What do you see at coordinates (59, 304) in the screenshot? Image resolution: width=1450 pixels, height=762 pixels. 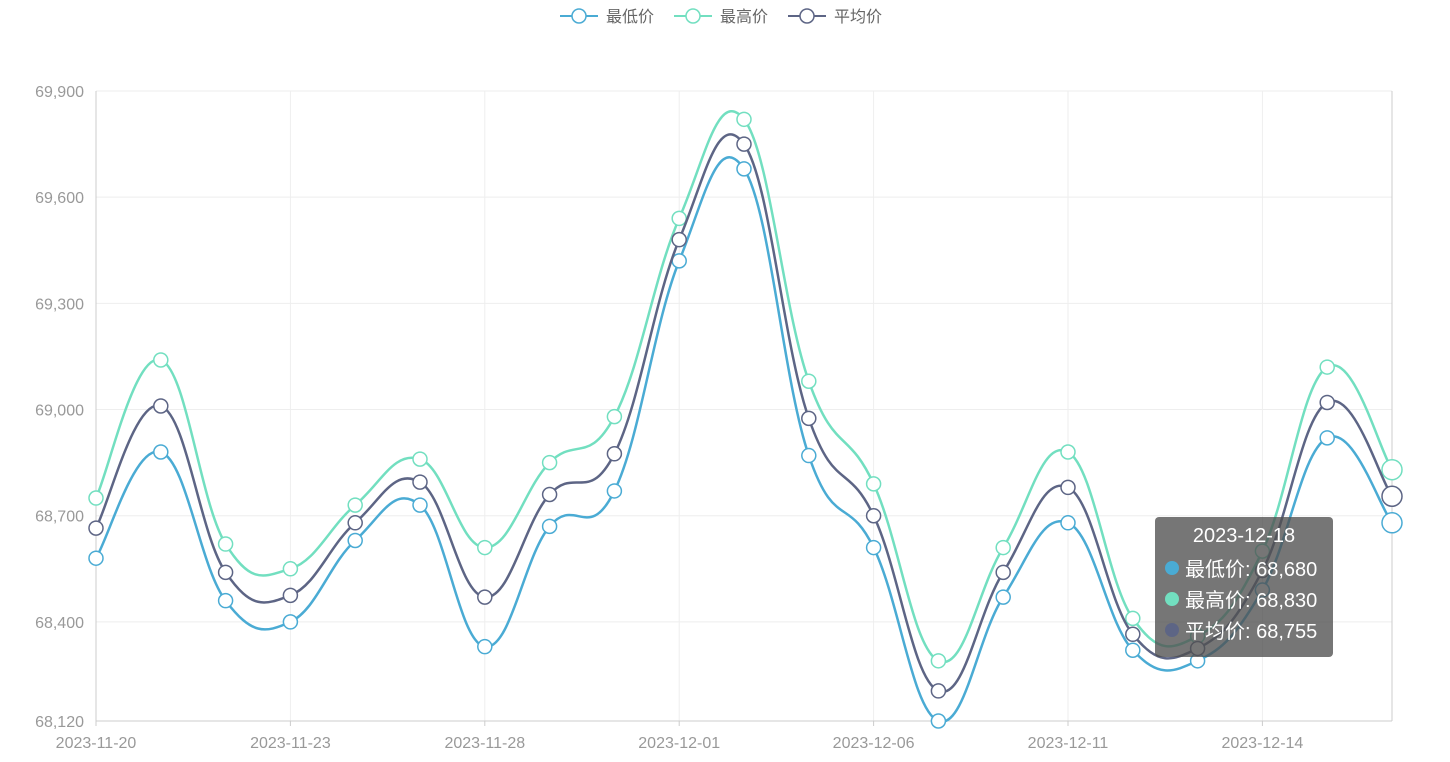 I see `y-tick-label: 69,300` at bounding box center [59, 304].